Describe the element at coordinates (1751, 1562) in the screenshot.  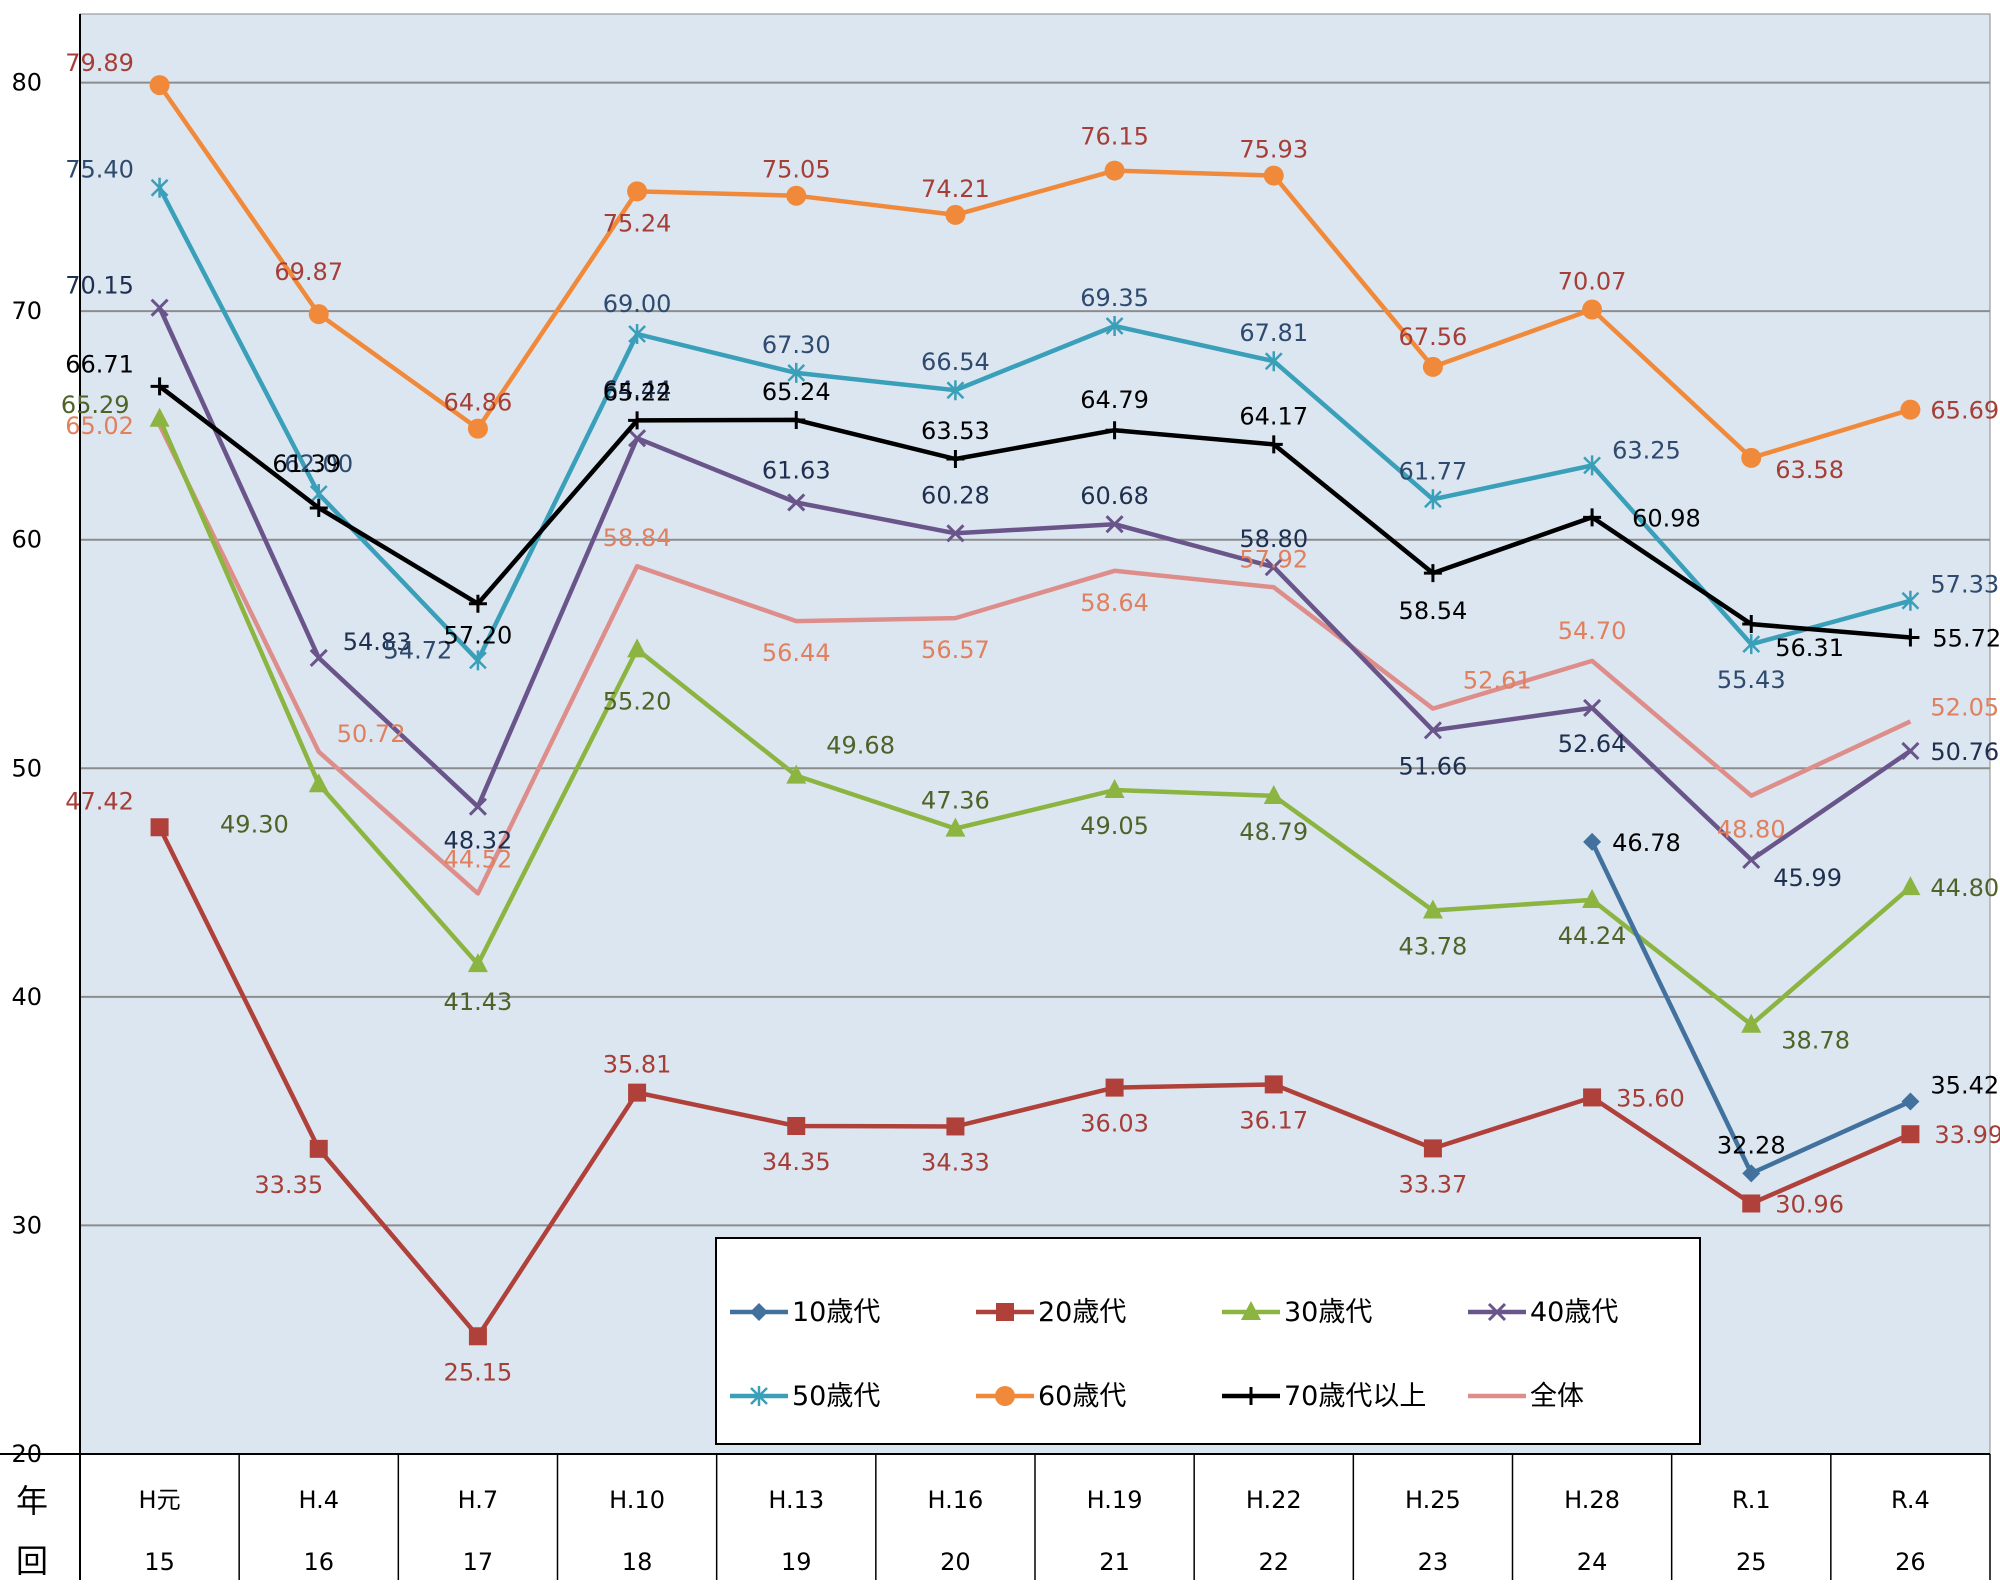
I see `x-category-count-label: 25` at that location.